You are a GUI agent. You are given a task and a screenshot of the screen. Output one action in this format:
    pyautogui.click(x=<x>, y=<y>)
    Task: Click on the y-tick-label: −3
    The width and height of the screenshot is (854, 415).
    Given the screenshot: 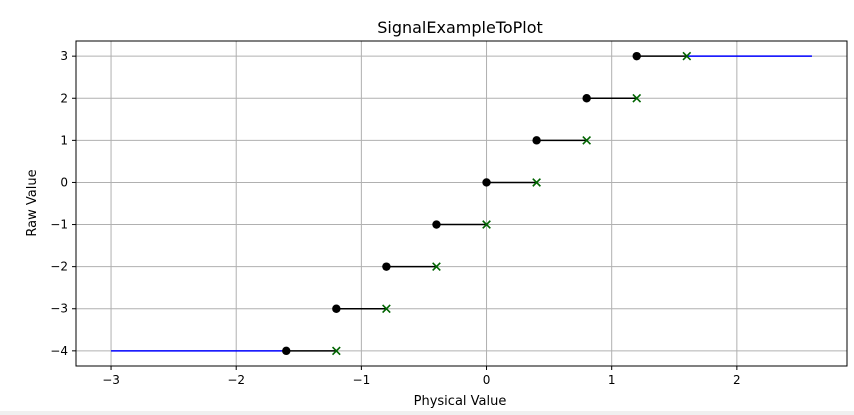 What is the action you would take?
    pyautogui.click(x=59, y=309)
    